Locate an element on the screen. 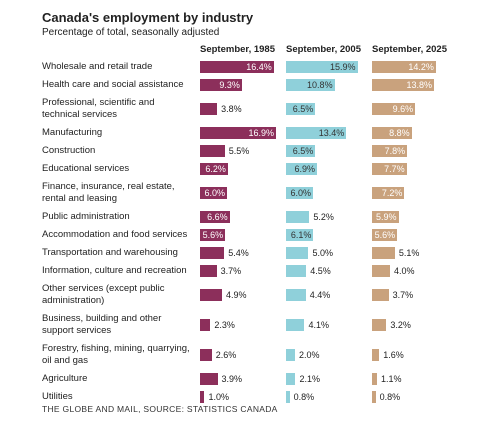 The height and width of the screenshot is (430, 500). category-label: Information, culture and recreation is located at coordinates (114, 270).